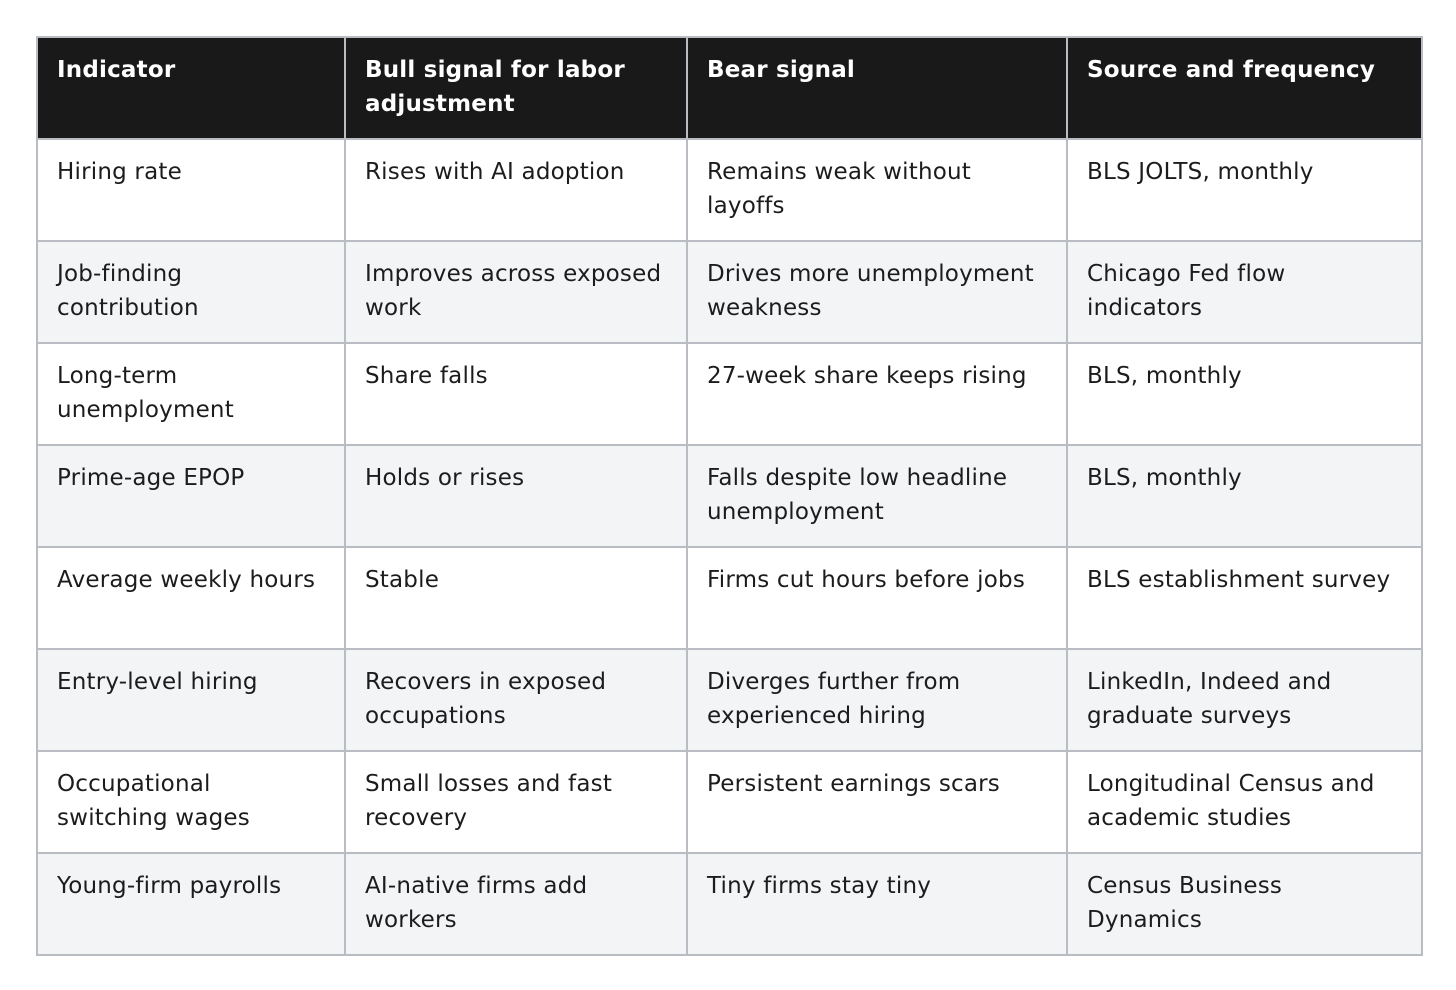 Image resolution: width=1456 pixels, height=990 pixels. What do you see at coordinates (1244, 88) in the screenshot?
I see `header-source-frequency: Source and frequency` at bounding box center [1244, 88].